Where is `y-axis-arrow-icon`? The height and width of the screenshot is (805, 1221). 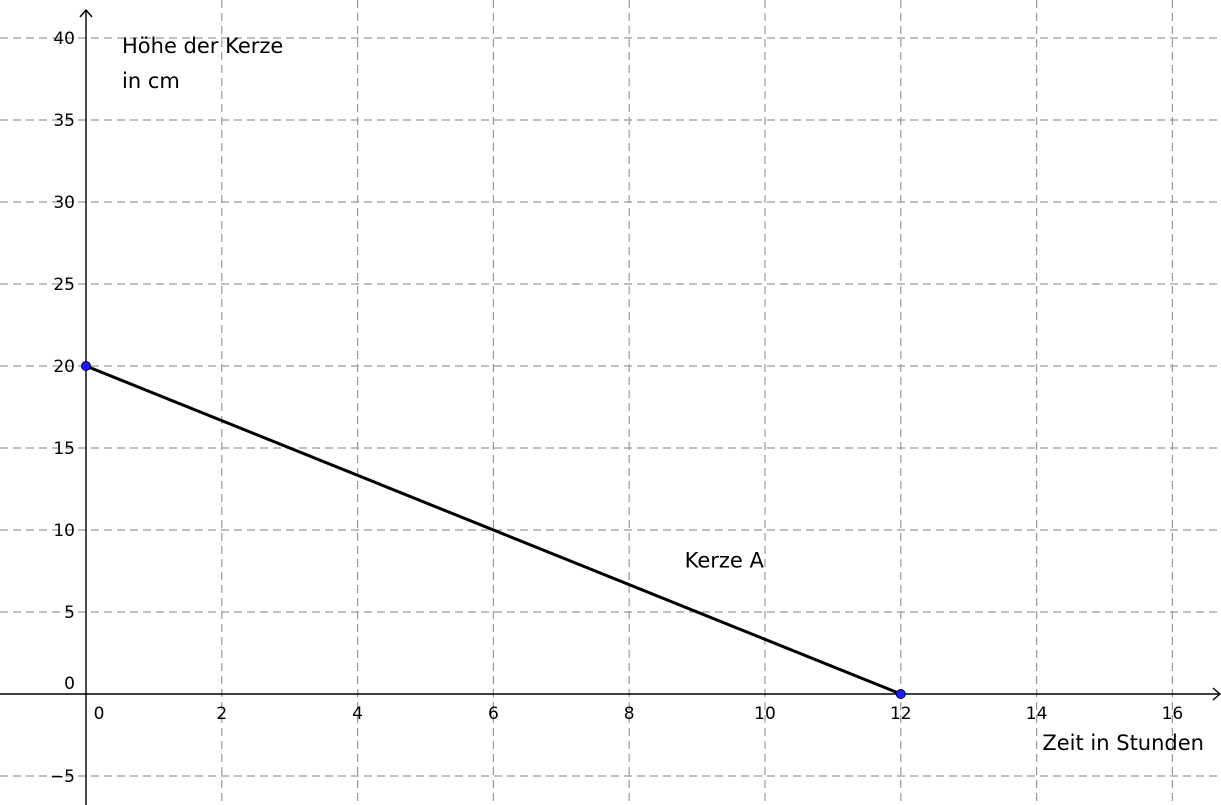
y-axis-arrow-icon is located at coordinates (86, 13).